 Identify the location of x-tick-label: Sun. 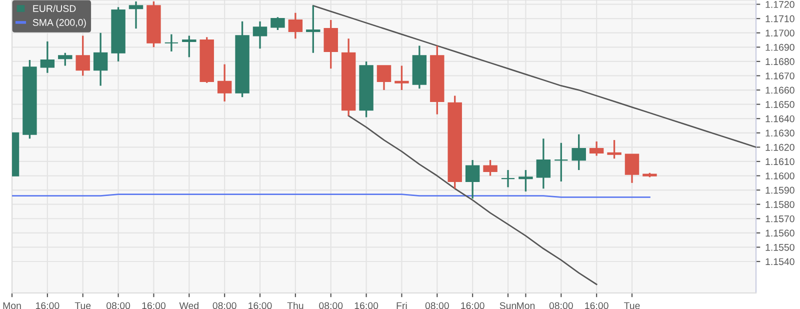
(508, 305).